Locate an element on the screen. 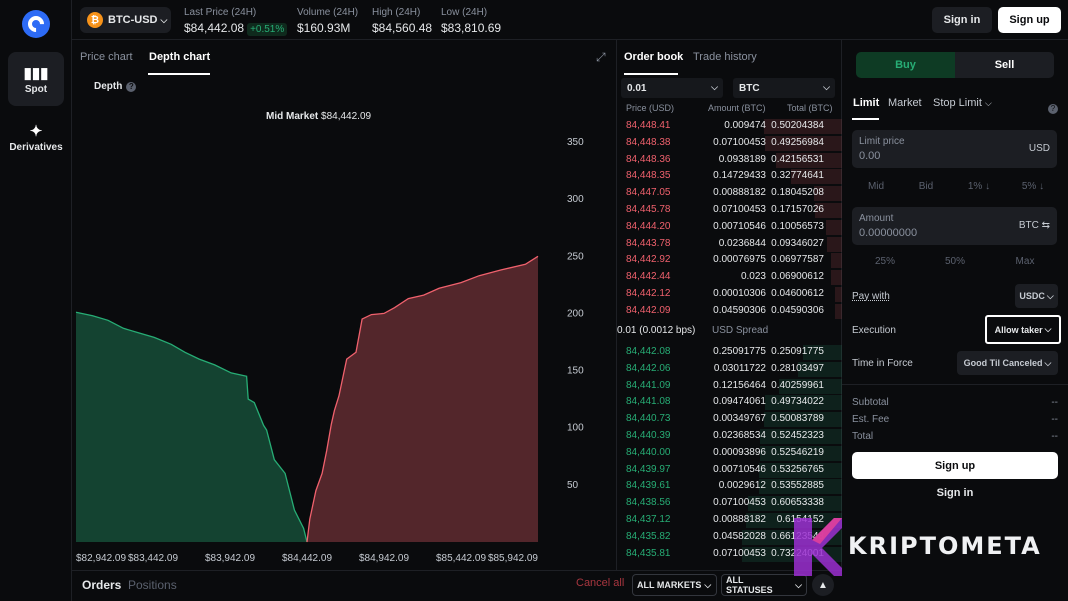 The width and height of the screenshot is (1068, 601). help-icon: ? is located at coordinates (131, 87).